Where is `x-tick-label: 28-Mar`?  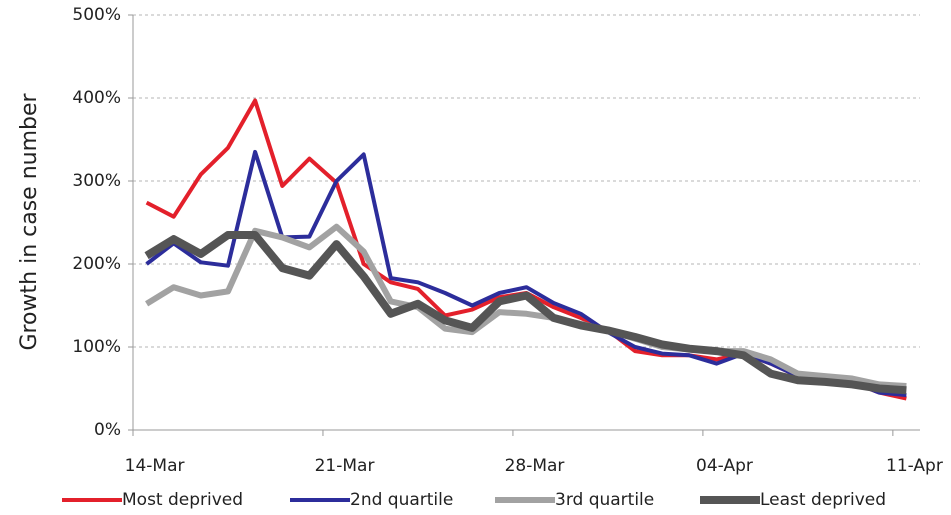
x-tick-label: 28-Mar is located at coordinates (535, 466).